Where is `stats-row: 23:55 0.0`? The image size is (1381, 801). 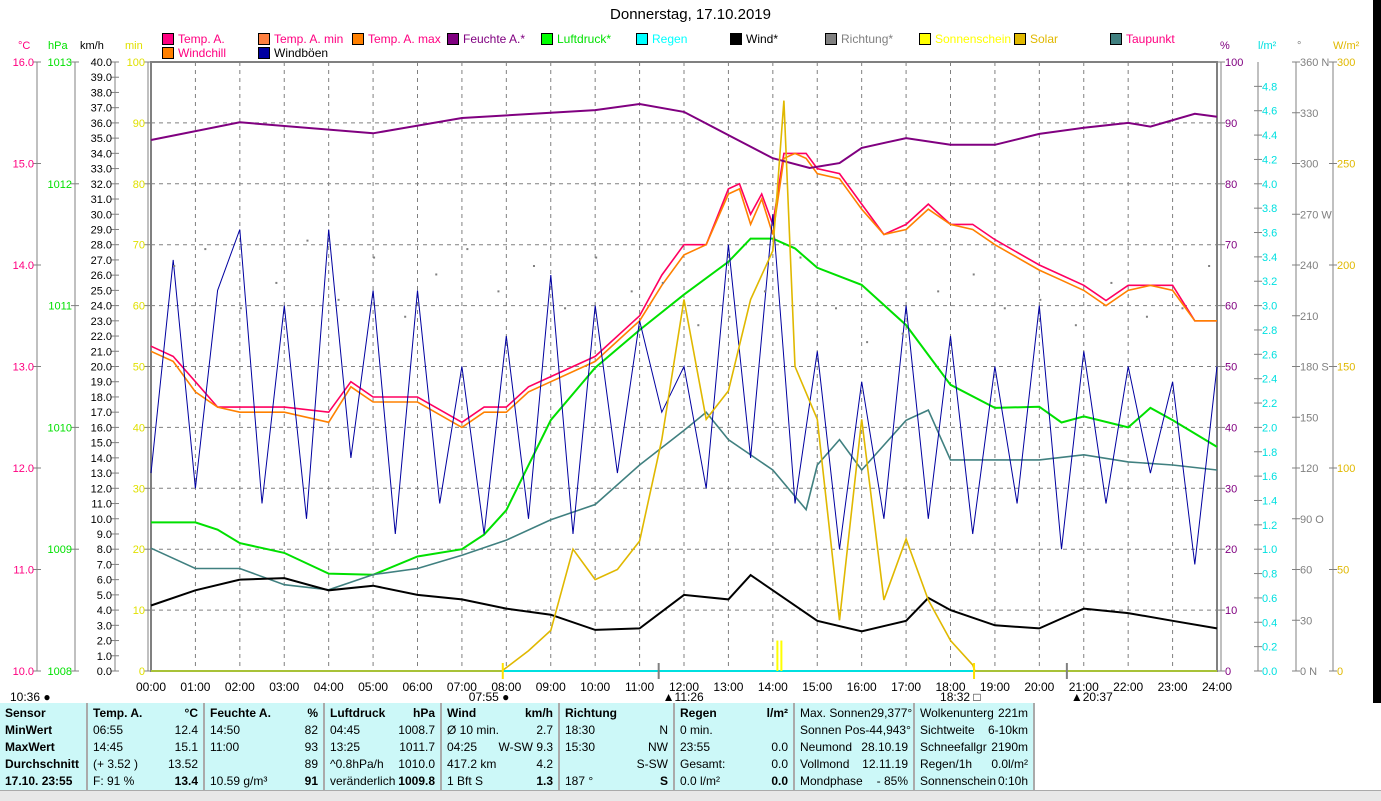
stats-row: 23:55 0.0 is located at coordinates (734, 747).